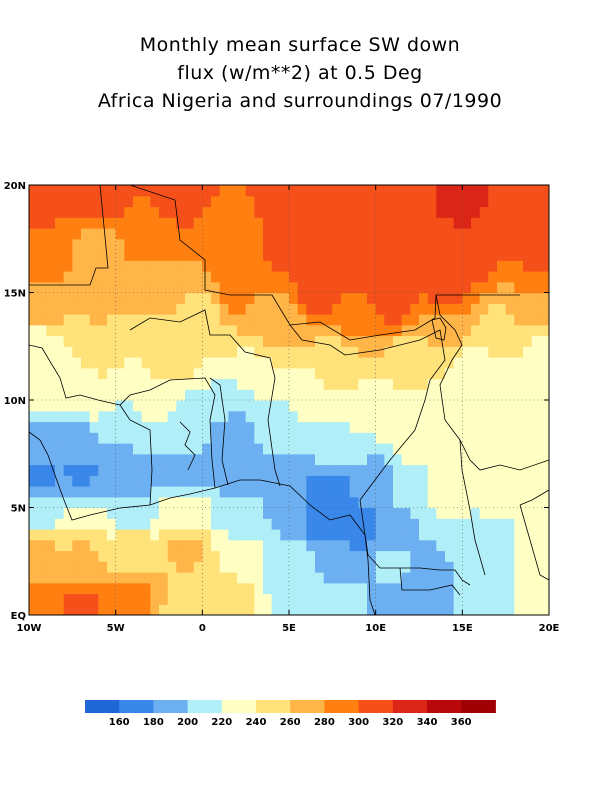 This screenshot has height=800, width=600. I want to click on colorbar-swatch, so click(205, 706).